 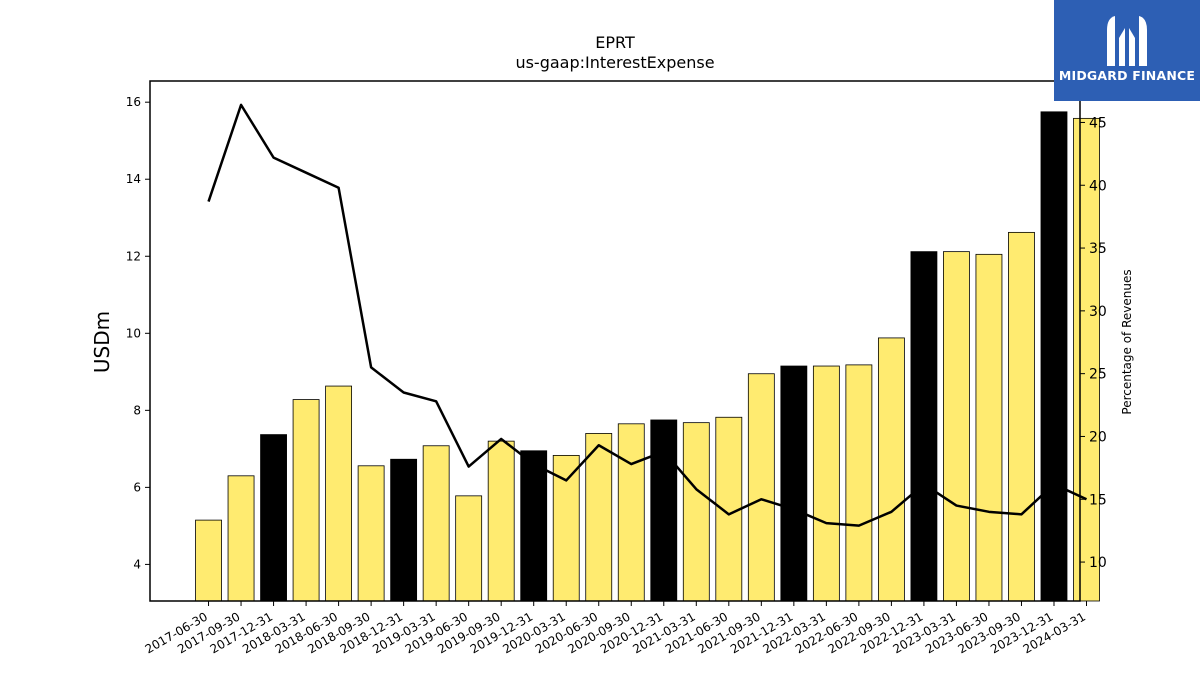 What do you see at coordinates (1098, 186) in the screenshot?
I see `y2-tick-label: 40` at bounding box center [1098, 186].